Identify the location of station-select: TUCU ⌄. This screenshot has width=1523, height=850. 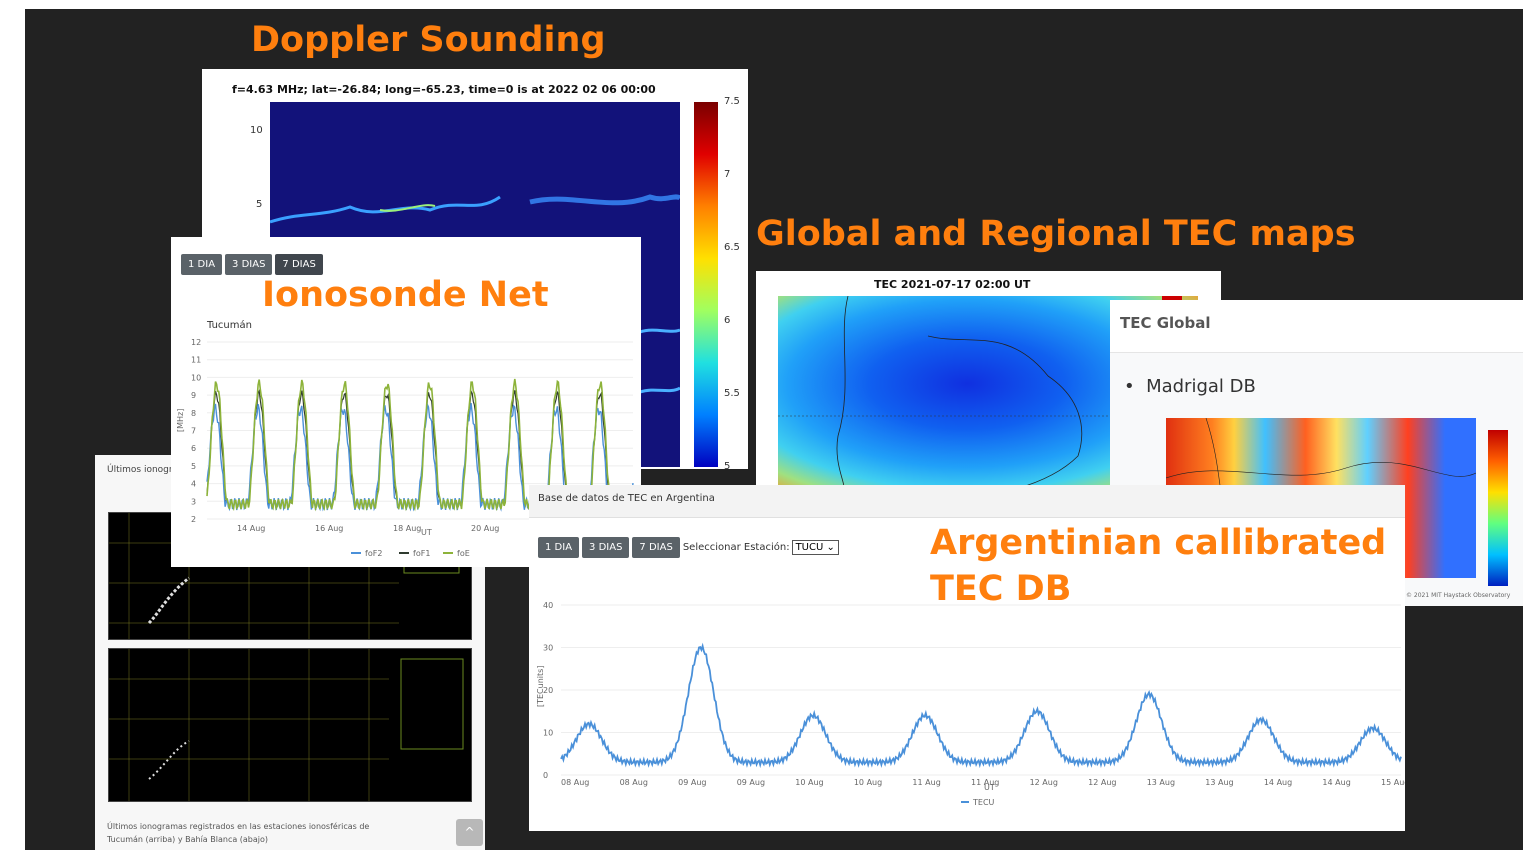
(815, 547).